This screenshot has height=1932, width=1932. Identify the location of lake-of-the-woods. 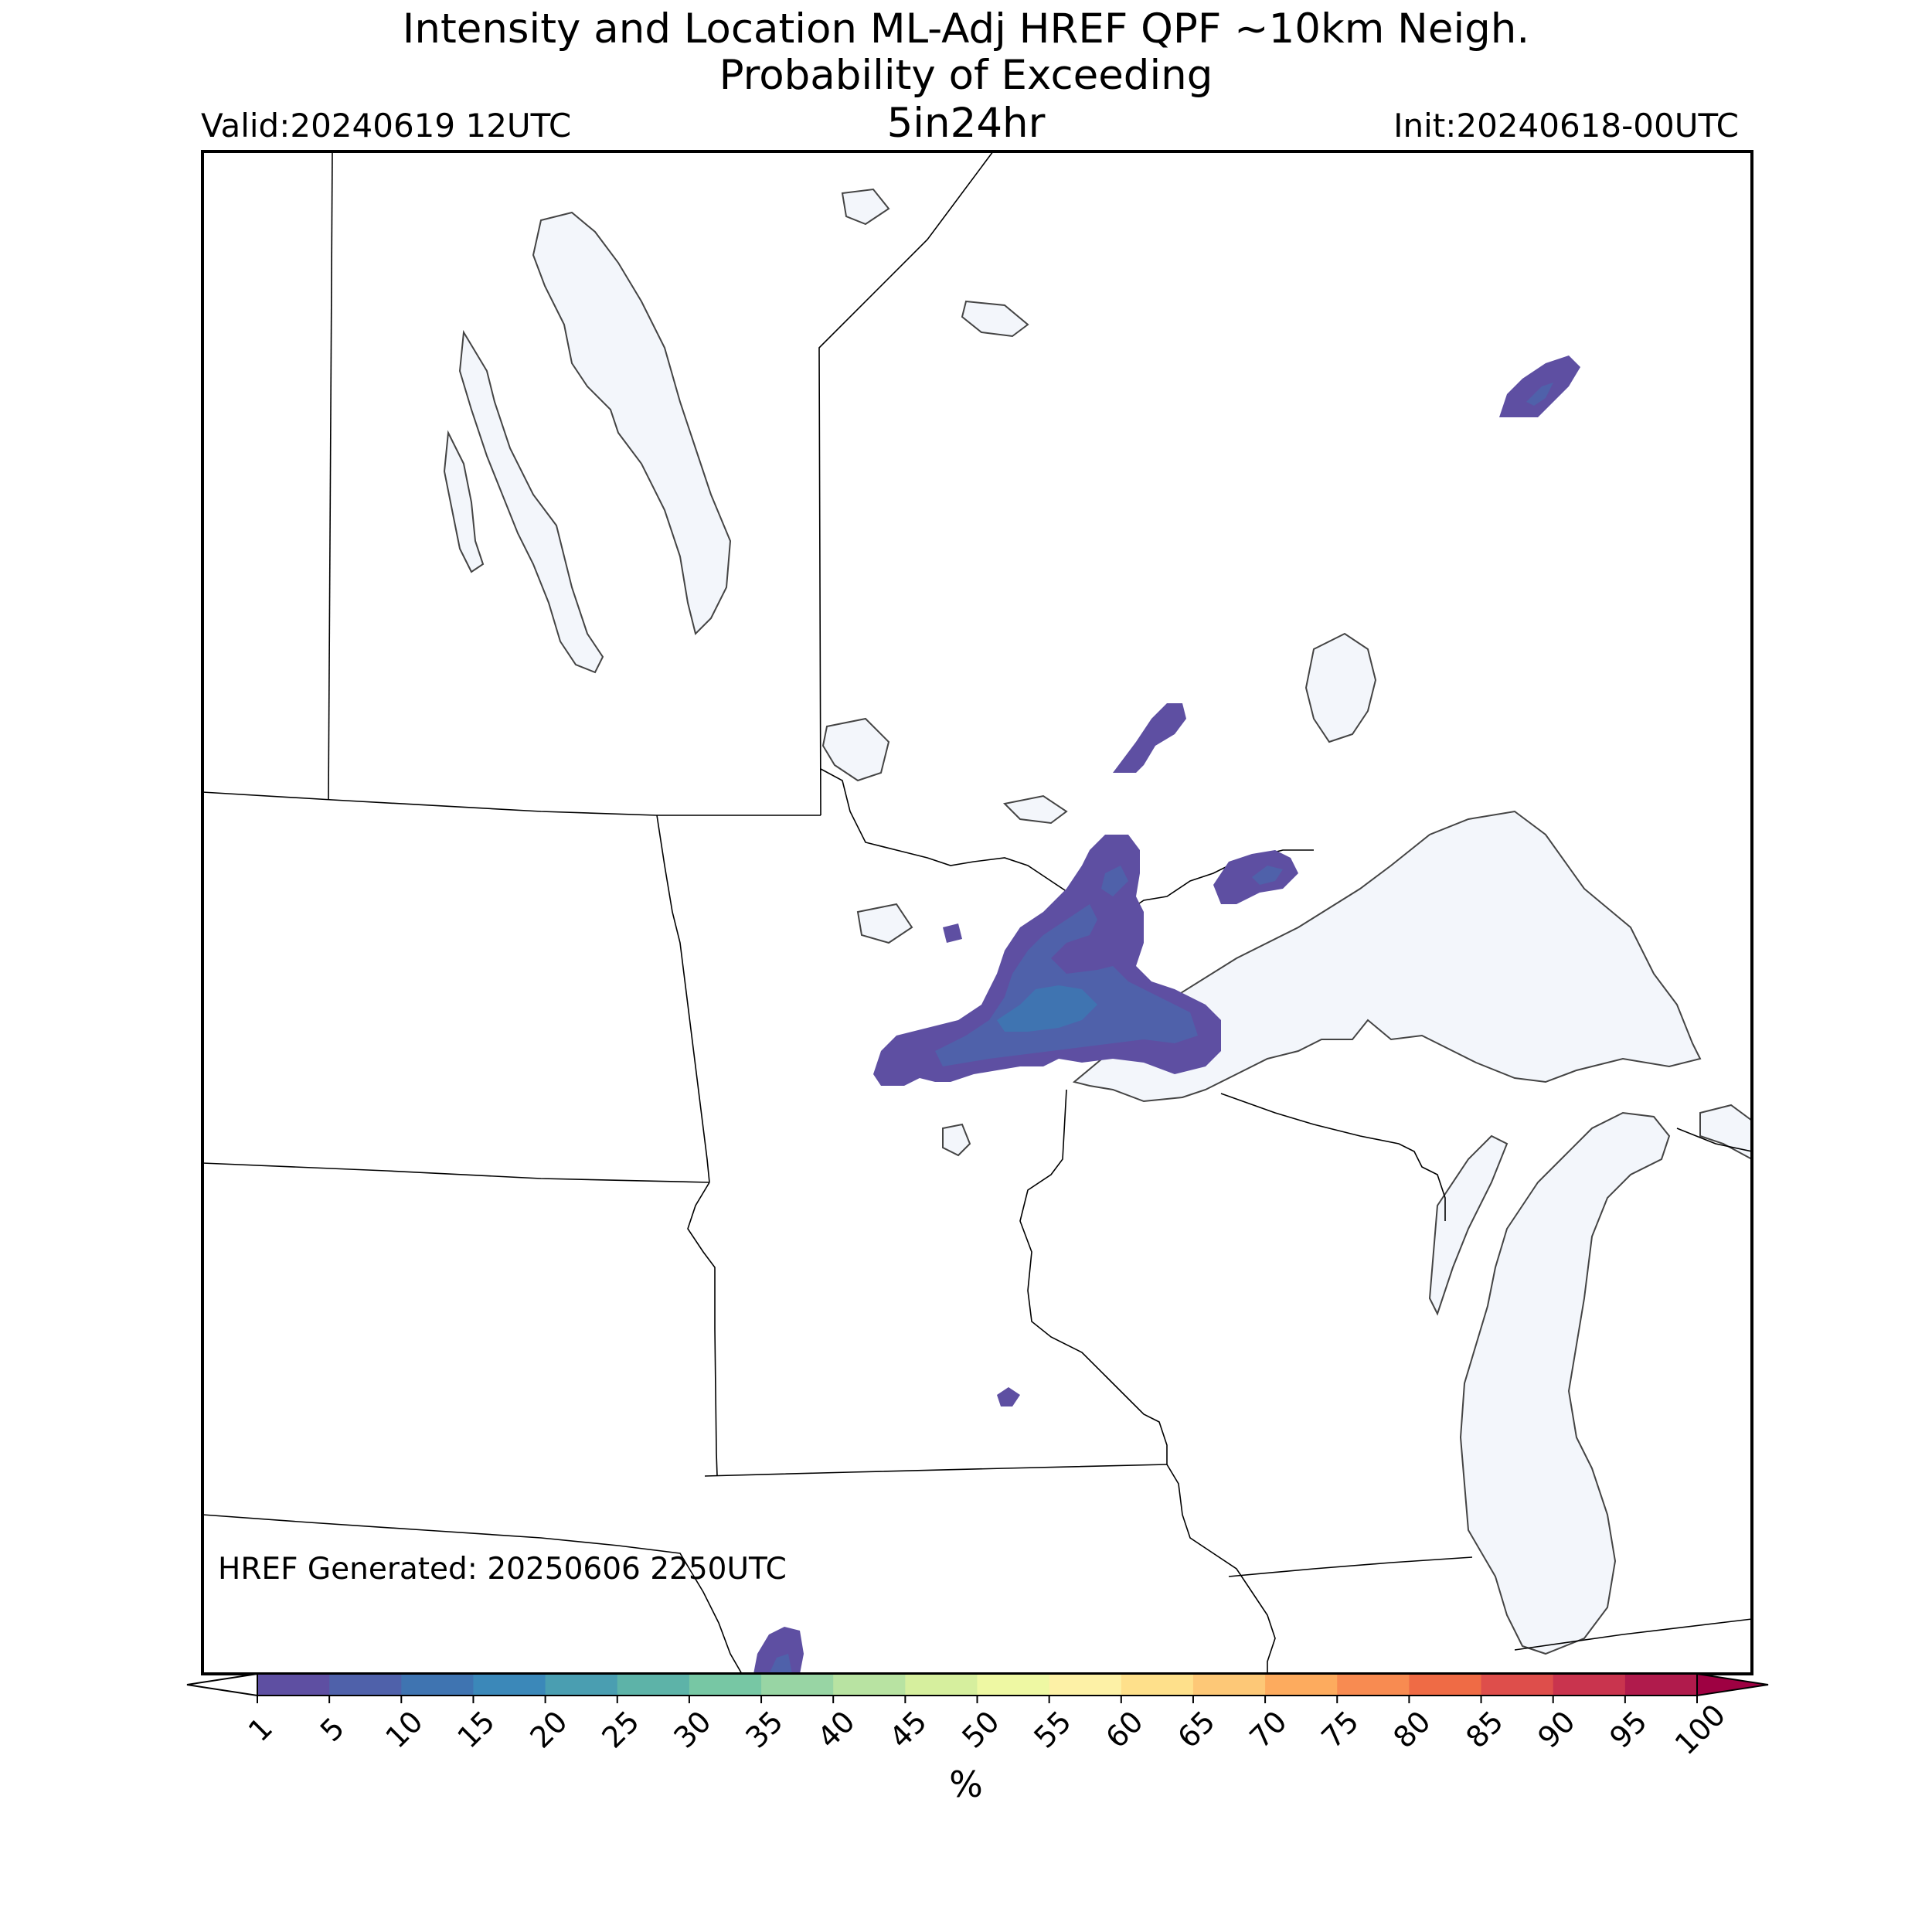
(856, 749).